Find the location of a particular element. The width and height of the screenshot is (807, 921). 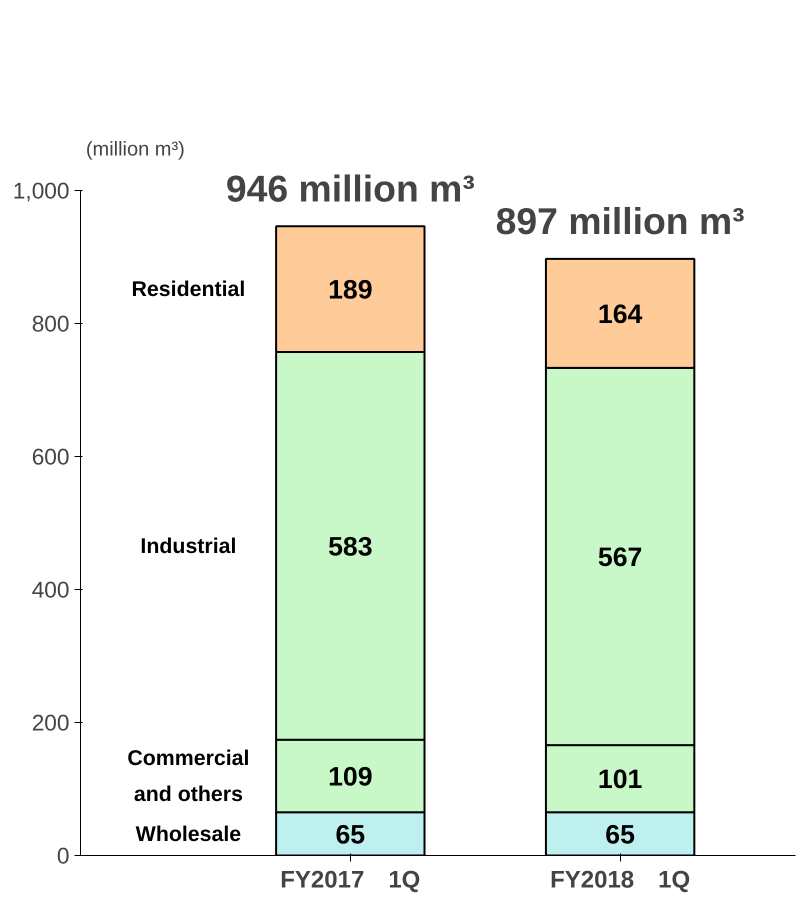

y-tick-label: 200 is located at coordinates (51, 722).